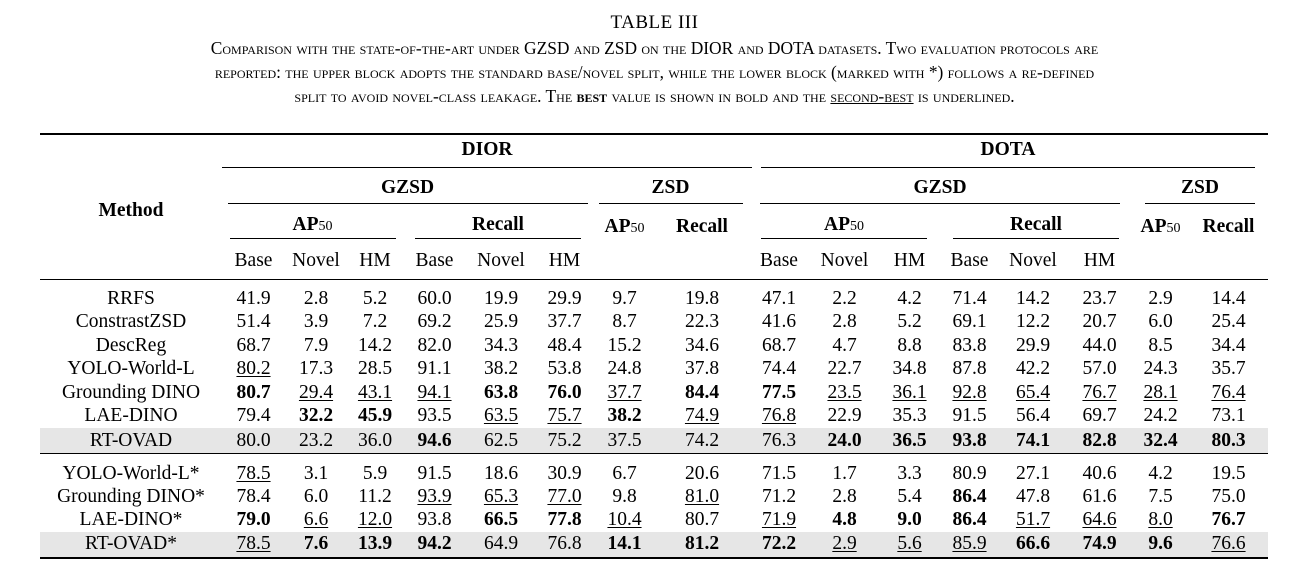 The image size is (1309, 584). I want to click on value-cell: 76.7, so click(1228, 521).